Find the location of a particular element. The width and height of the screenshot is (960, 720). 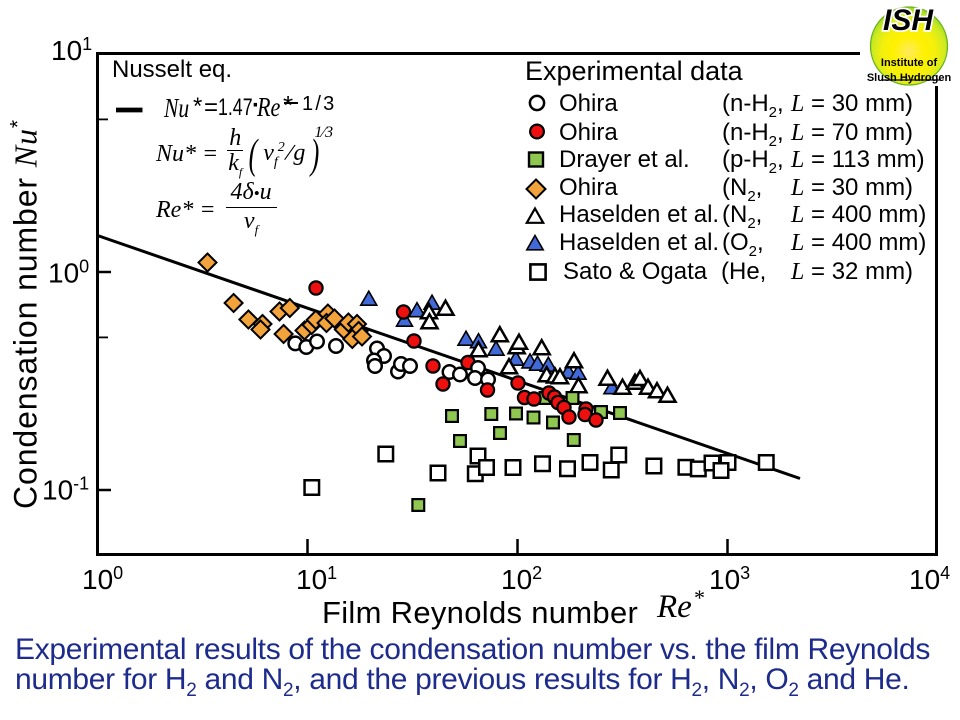

svg-text: ISH is located at coordinates (908, 20).